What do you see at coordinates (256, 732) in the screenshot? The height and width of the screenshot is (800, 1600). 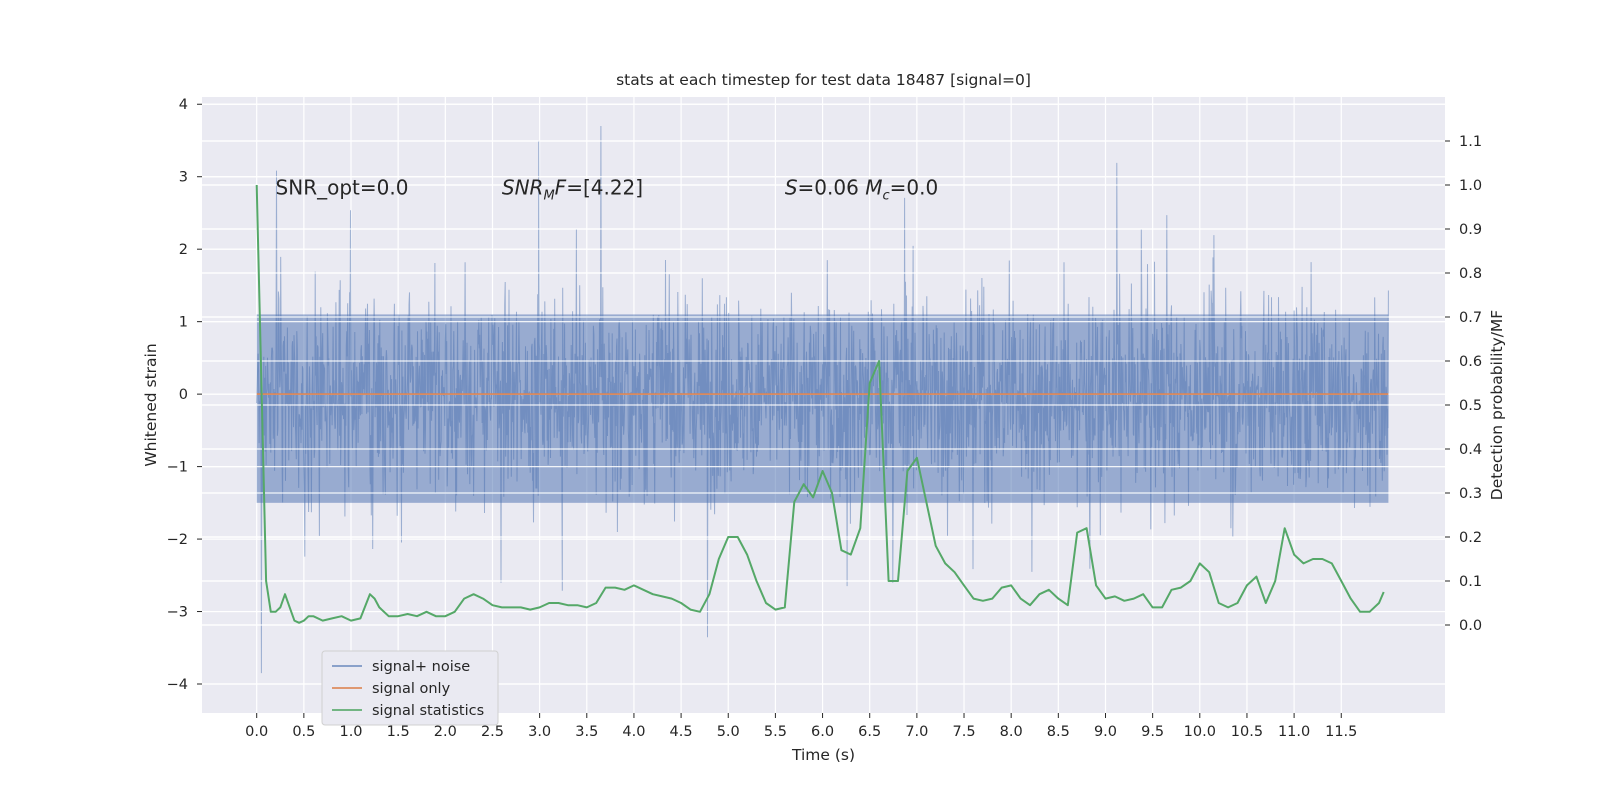 I see `x-tick-label: 0.0` at bounding box center [256, 732].